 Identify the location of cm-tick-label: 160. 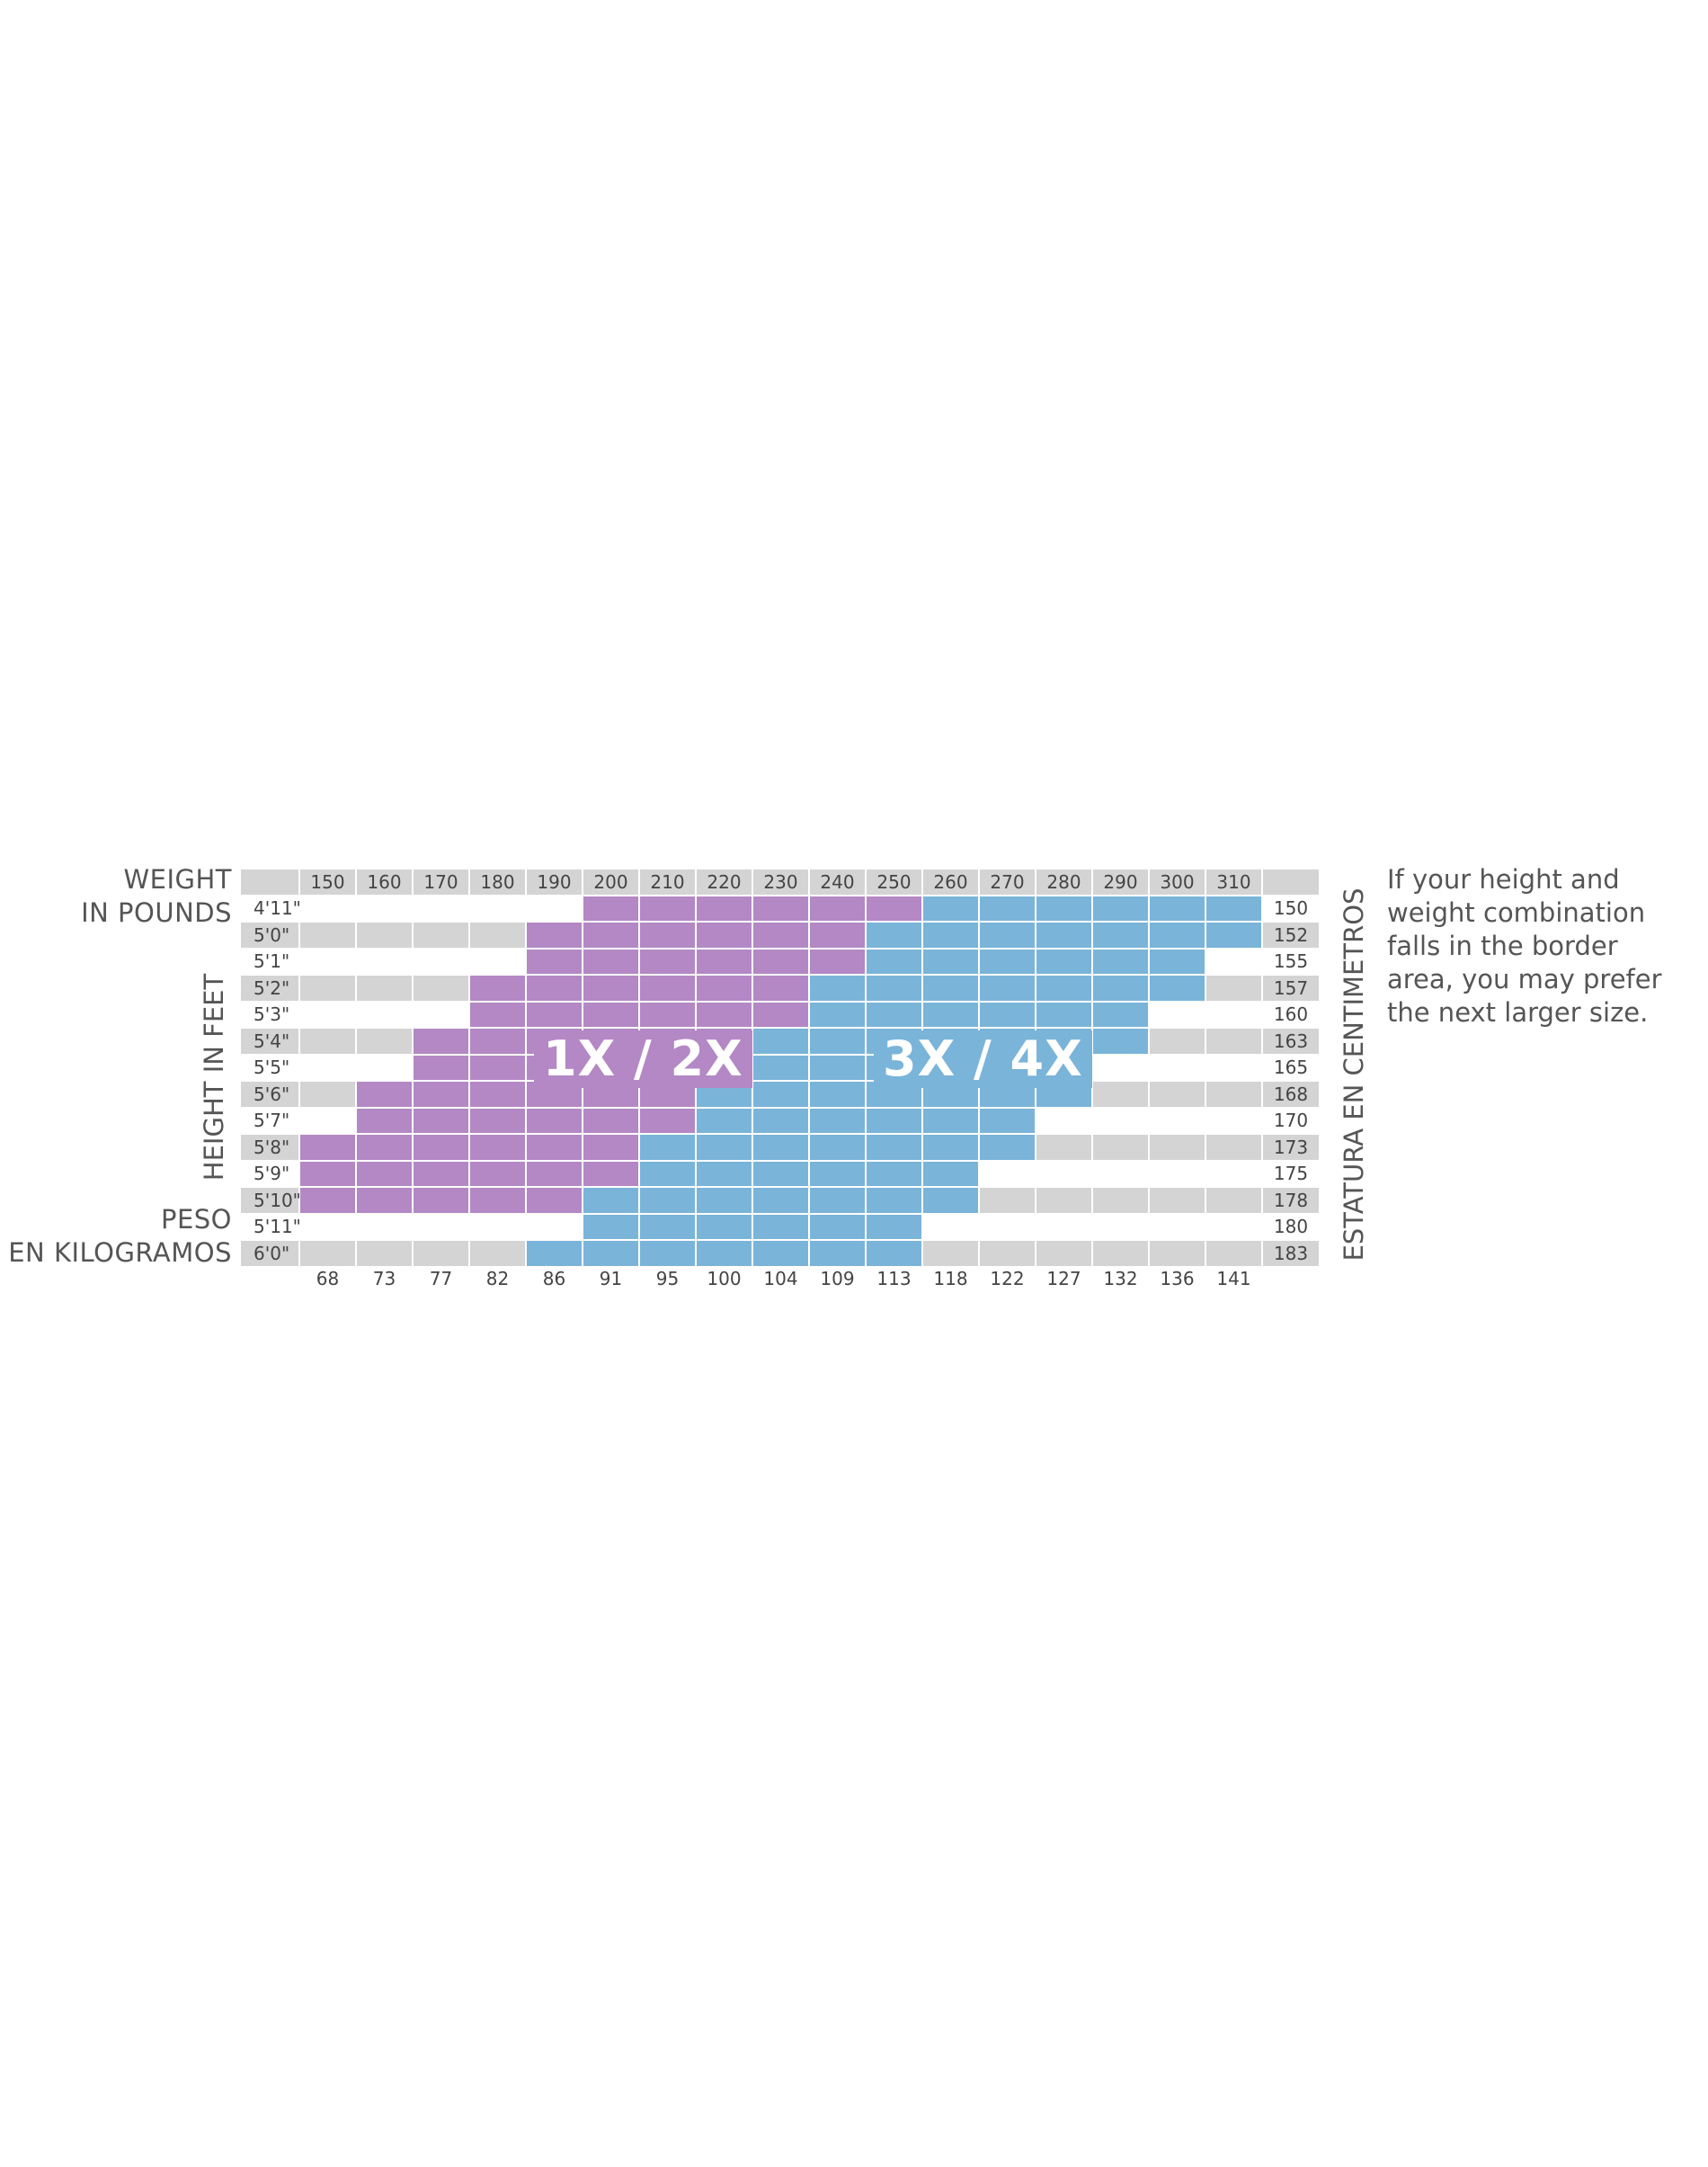
(1291, 1014).